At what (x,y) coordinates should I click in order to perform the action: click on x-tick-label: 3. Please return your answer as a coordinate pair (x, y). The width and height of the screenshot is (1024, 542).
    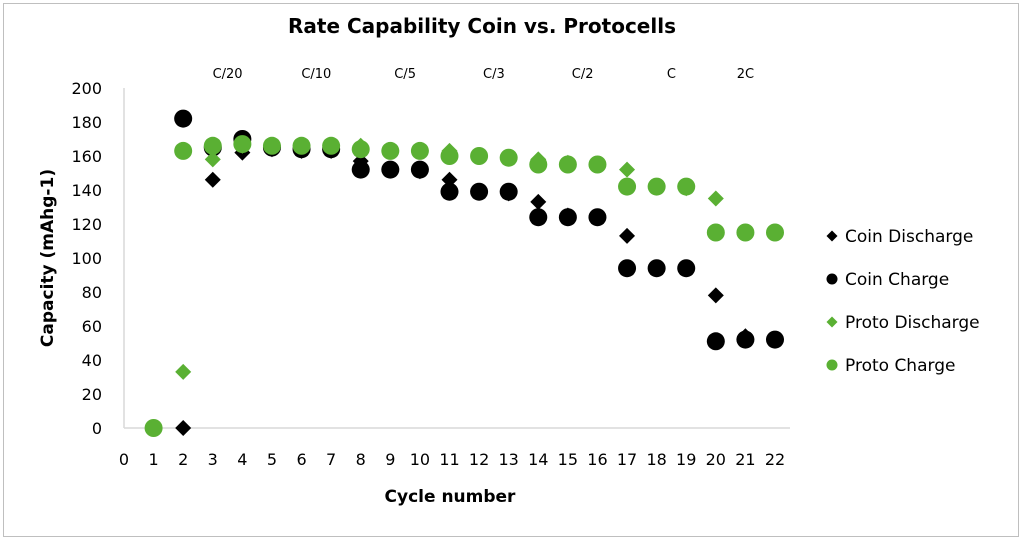
    Looking at the image, I should click on (213, 459).